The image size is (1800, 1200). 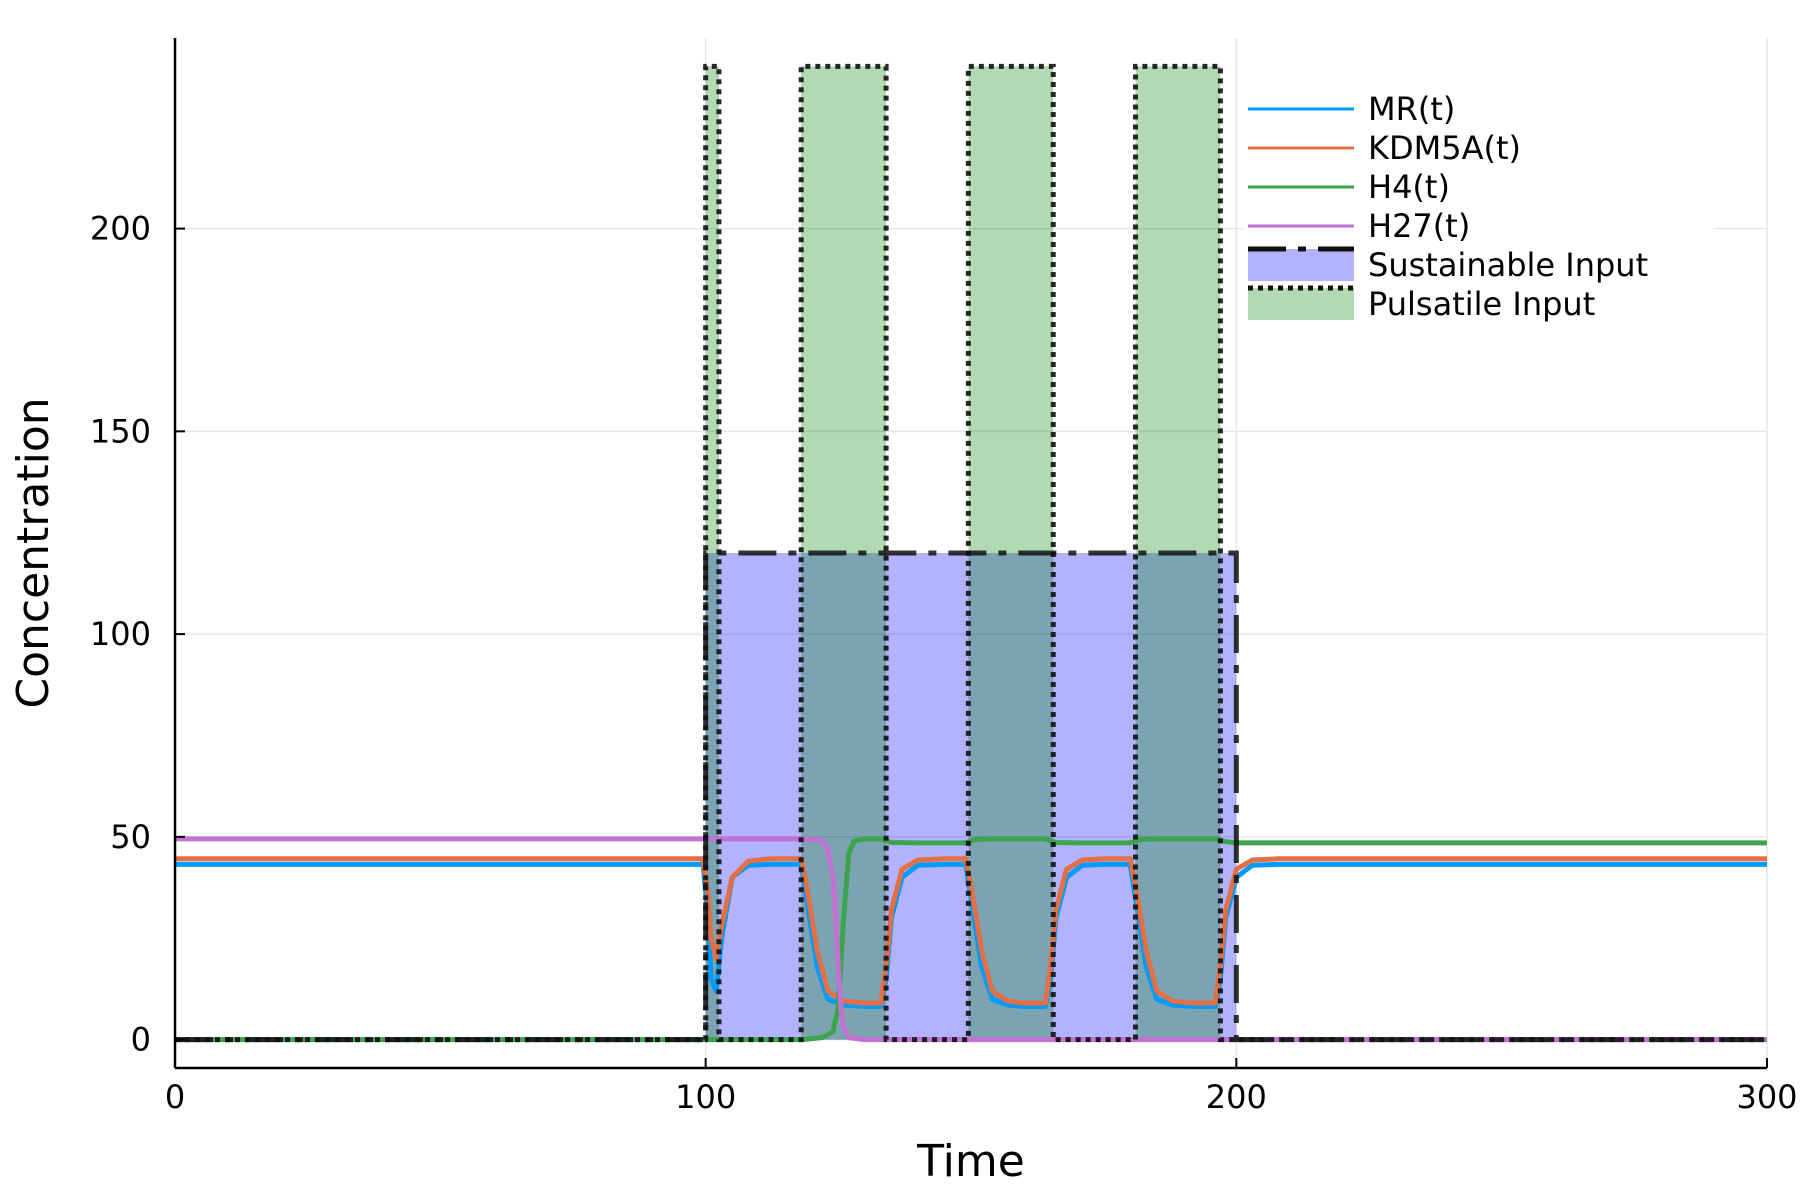 What do you see at coordinates (1236, 1097) in the screenshot?
I see `x-tick-label: 200` at bounding box center [1236, 1097].